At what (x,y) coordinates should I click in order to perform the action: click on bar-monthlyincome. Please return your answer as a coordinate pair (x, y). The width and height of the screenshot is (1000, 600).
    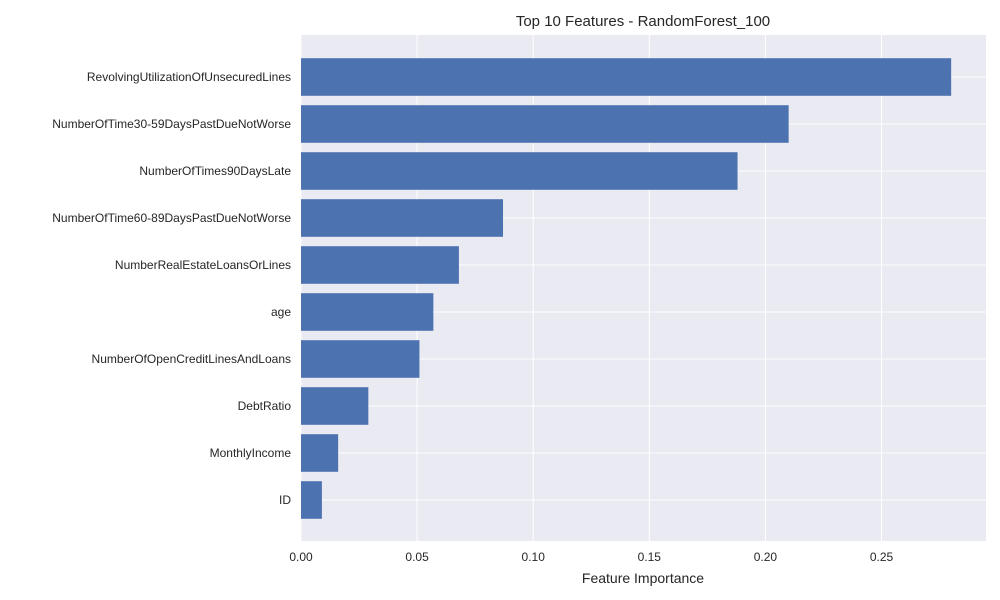
    Looking at the image, I should click on (320, 453).